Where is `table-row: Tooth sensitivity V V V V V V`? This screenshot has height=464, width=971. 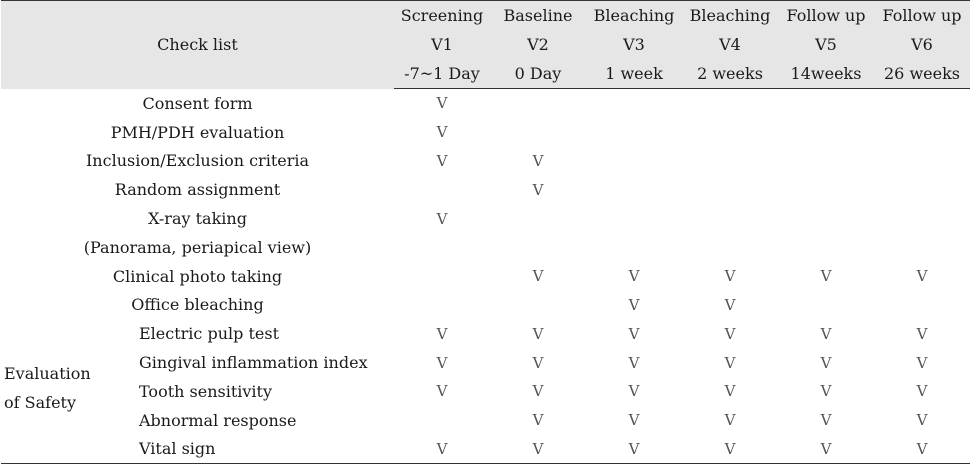 table-row: Tooth sensitivity V V V V V V is located at coordinates (485, 391).